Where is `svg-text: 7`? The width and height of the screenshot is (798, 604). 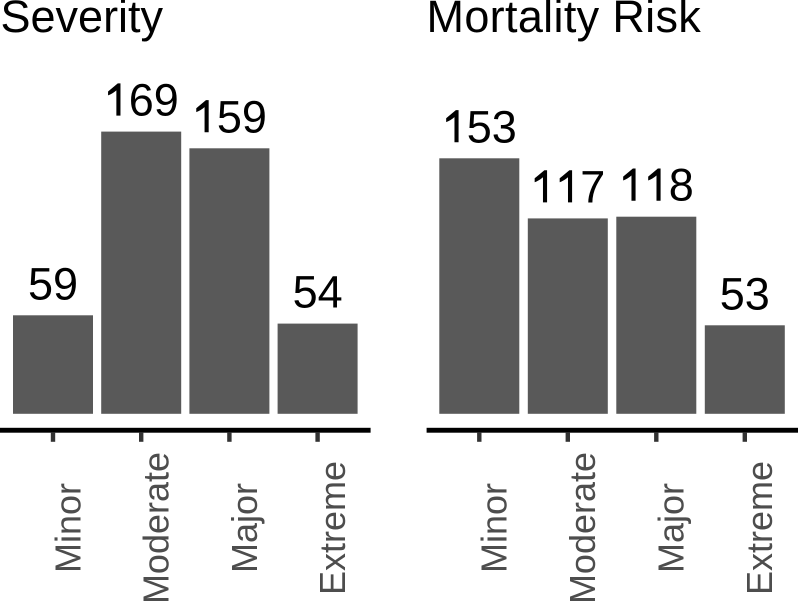 svg-text: 7 is located at coordinates (592, 186).